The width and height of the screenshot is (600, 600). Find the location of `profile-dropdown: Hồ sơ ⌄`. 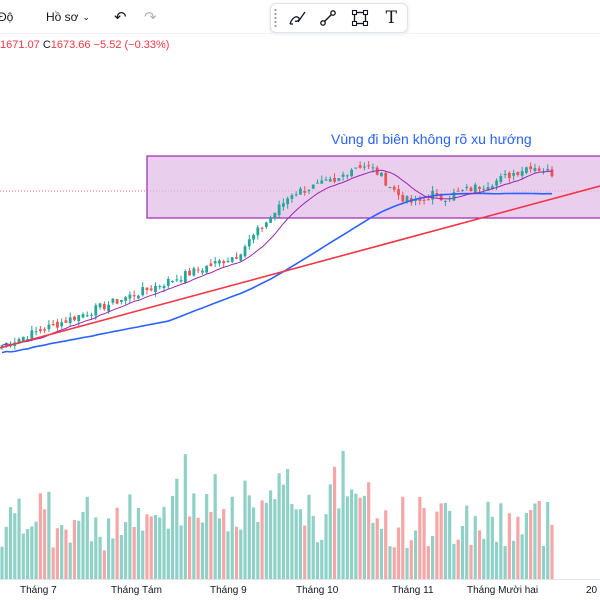

profile-dropdown: Hồ sơ ⌄ is located at coordinates (68, 17).